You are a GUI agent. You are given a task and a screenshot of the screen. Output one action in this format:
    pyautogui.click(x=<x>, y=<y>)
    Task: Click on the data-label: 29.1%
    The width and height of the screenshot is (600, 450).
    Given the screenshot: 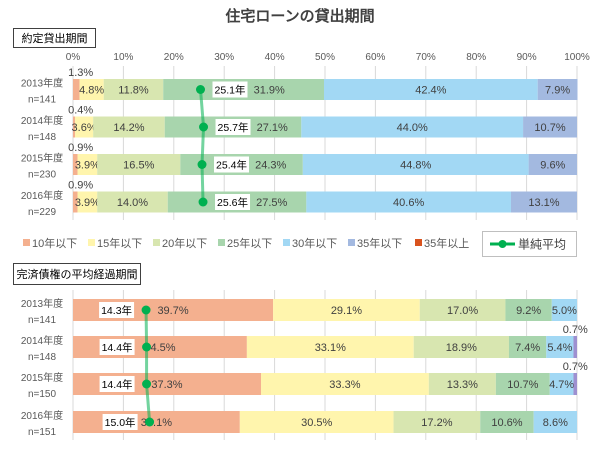 What is the action you would take?
    pyautogui.click(x=346, y=311)
    